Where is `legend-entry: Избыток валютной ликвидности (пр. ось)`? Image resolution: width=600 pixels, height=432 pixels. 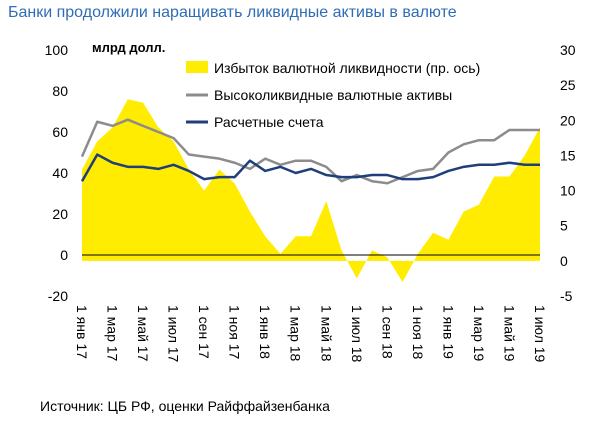
legend-entry: Избыток валютной ликвидности (пр. ось) is located at coordinates (347, 68).